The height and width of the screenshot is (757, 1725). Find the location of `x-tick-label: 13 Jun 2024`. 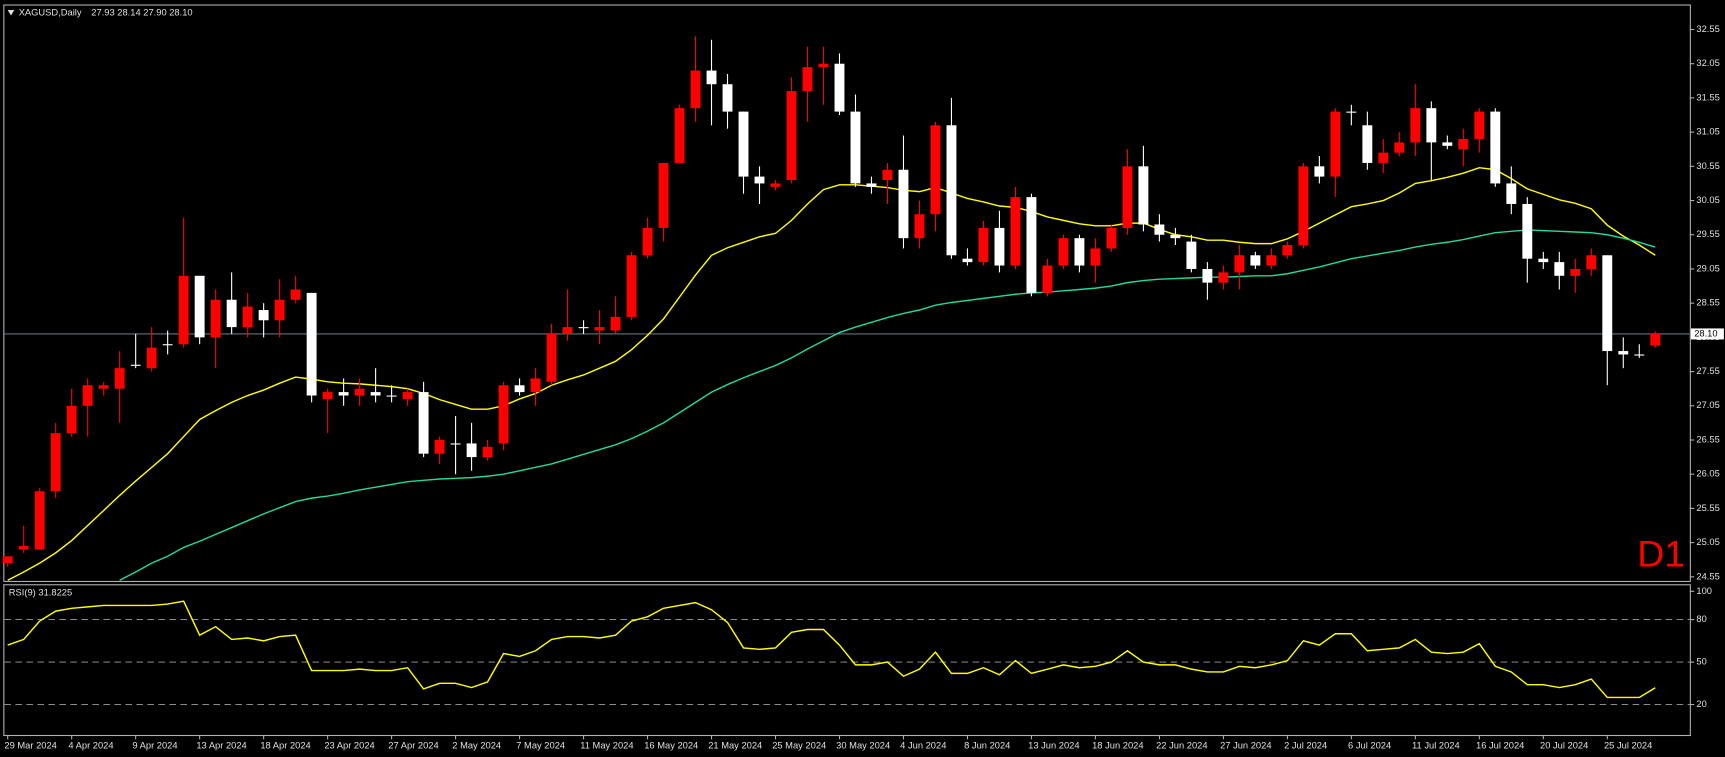

x-tick-label: 13 Jun 2024 is located at coordinates (1053, 745).